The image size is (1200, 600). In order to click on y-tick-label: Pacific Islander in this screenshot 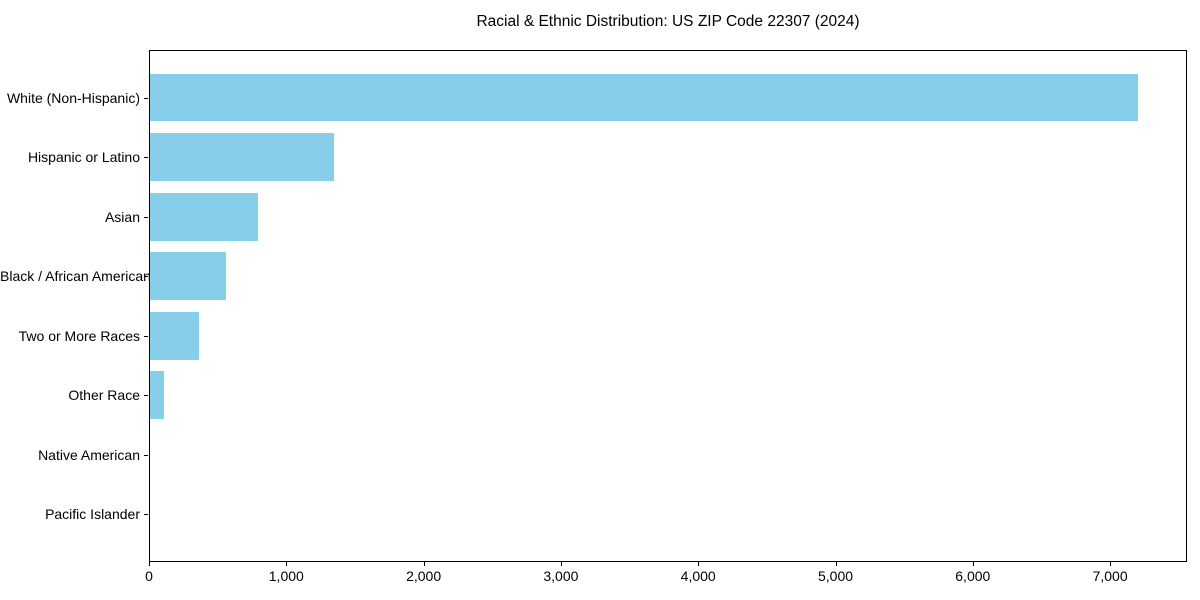, I will do `click(92, 514)`.